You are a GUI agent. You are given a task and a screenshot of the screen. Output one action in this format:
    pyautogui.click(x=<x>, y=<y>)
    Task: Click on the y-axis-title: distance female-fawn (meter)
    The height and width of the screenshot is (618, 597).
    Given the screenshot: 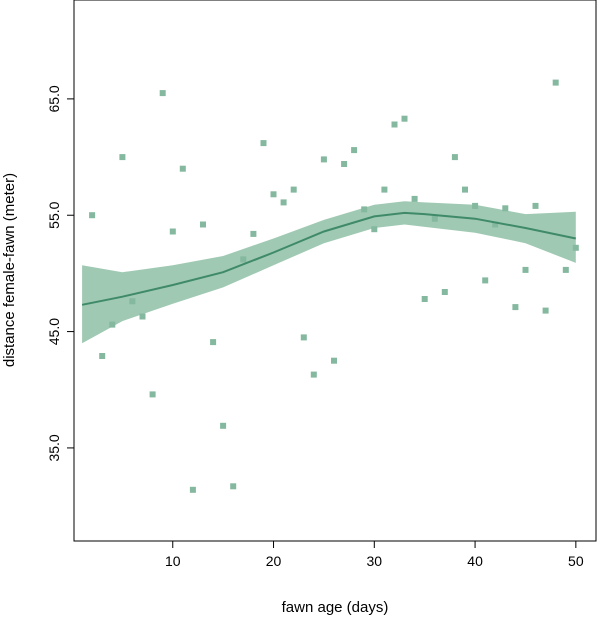 What is the action you would take?
    pyautogui.click(x=9, y=270)
    